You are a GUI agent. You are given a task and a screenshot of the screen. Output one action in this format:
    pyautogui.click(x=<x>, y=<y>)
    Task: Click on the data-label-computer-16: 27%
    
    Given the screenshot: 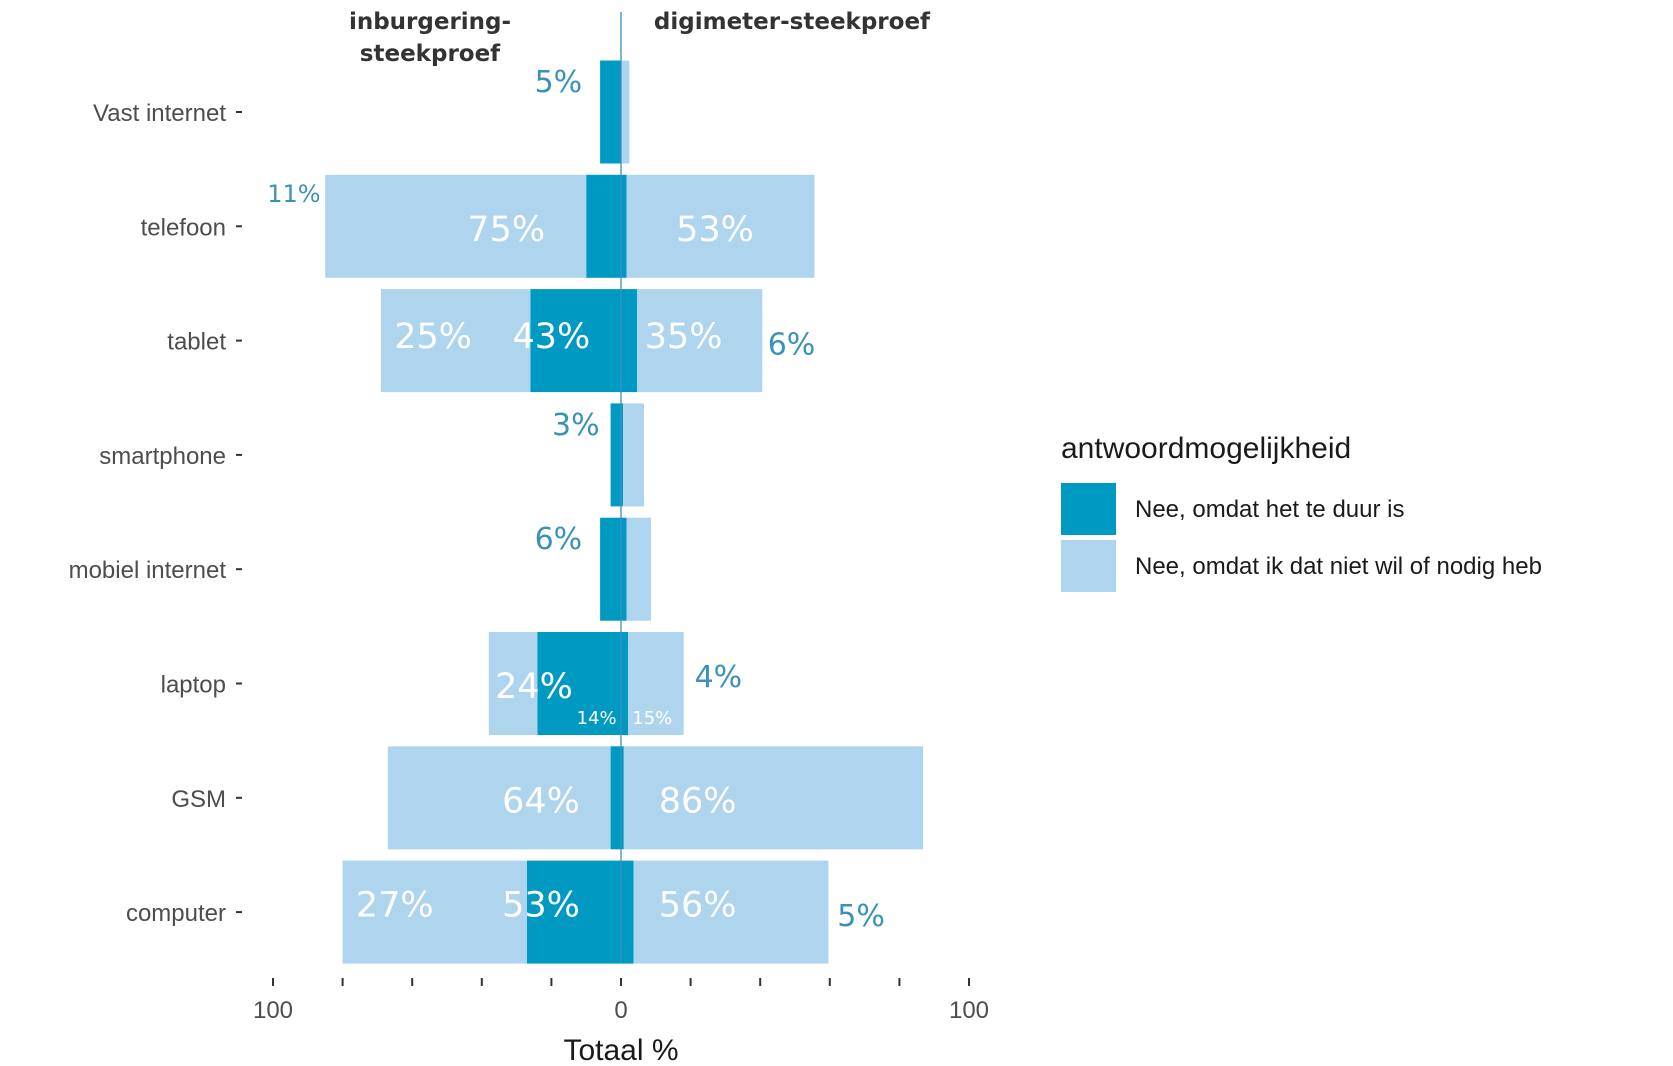 What is the action you would take?
    pyautogui.click(x=395, y=906)
    